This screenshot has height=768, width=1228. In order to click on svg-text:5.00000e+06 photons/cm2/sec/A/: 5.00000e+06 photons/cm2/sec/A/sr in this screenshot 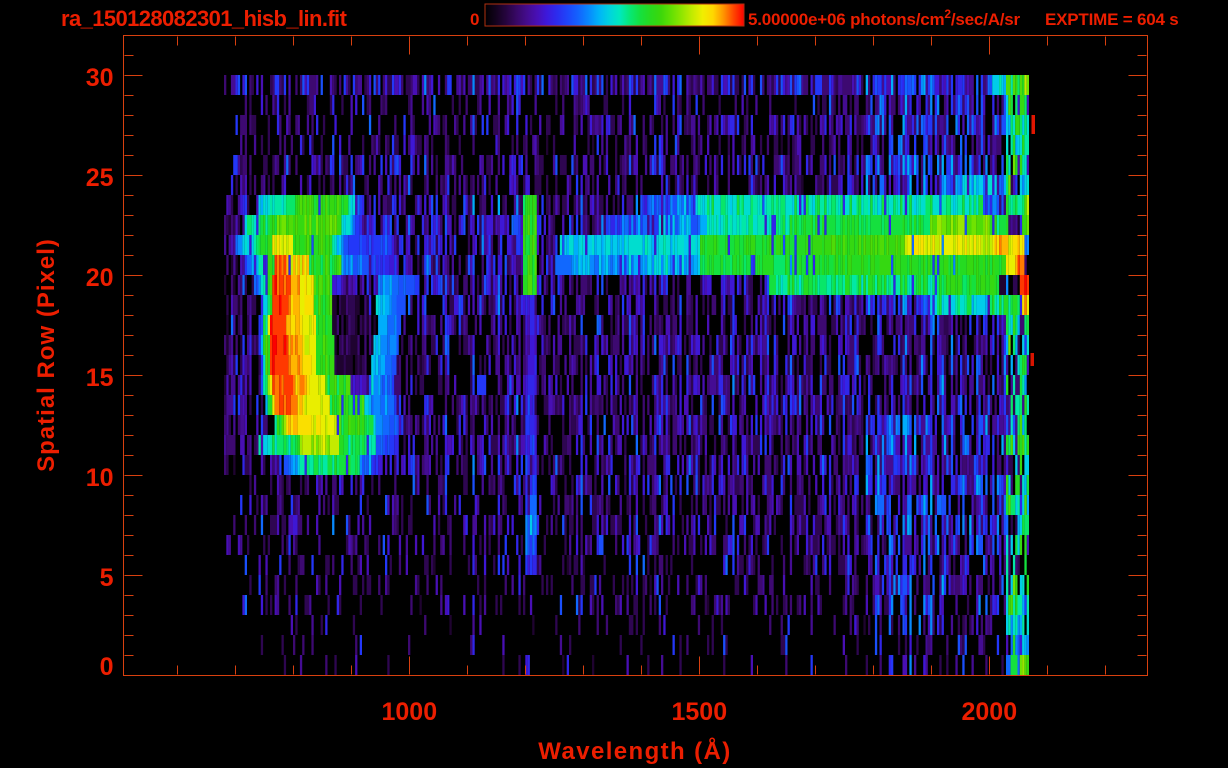, I will do `click(884, 18)`.